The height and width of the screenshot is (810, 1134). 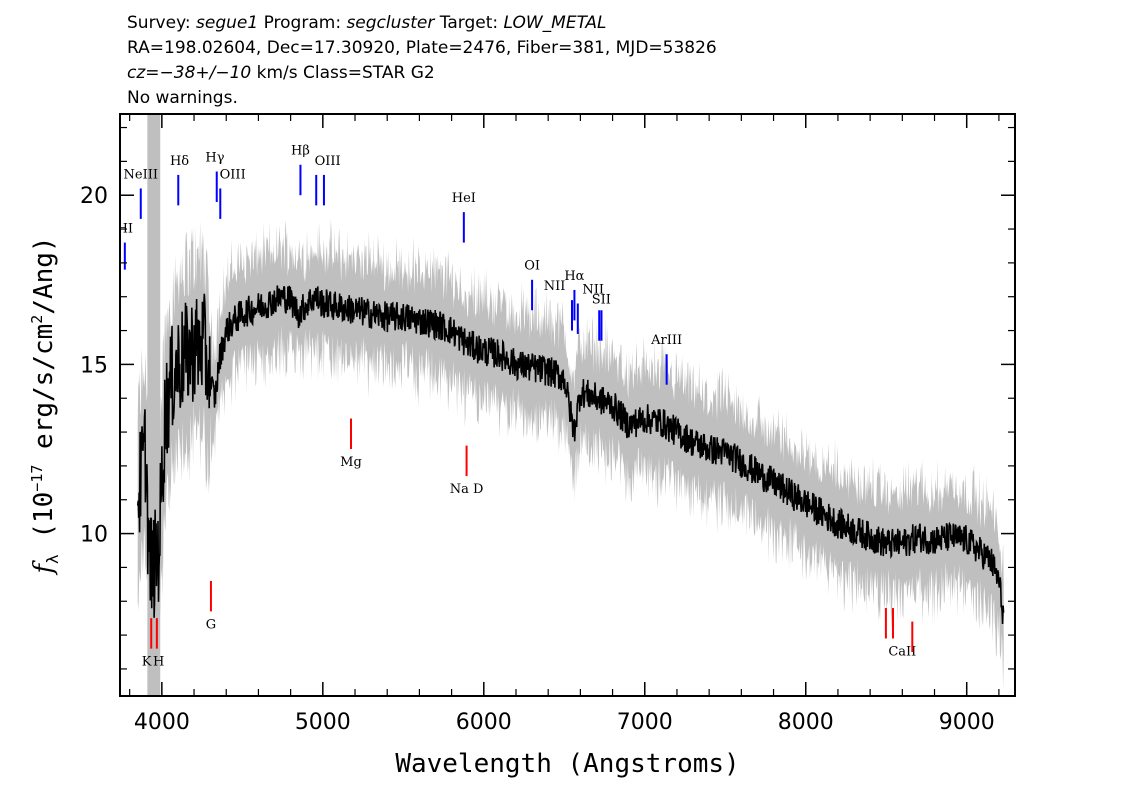 What do you see at coordinates (323, 722) in the screenshot?
I see `x-tick-label: 5000` at bounding box center [323, 722].